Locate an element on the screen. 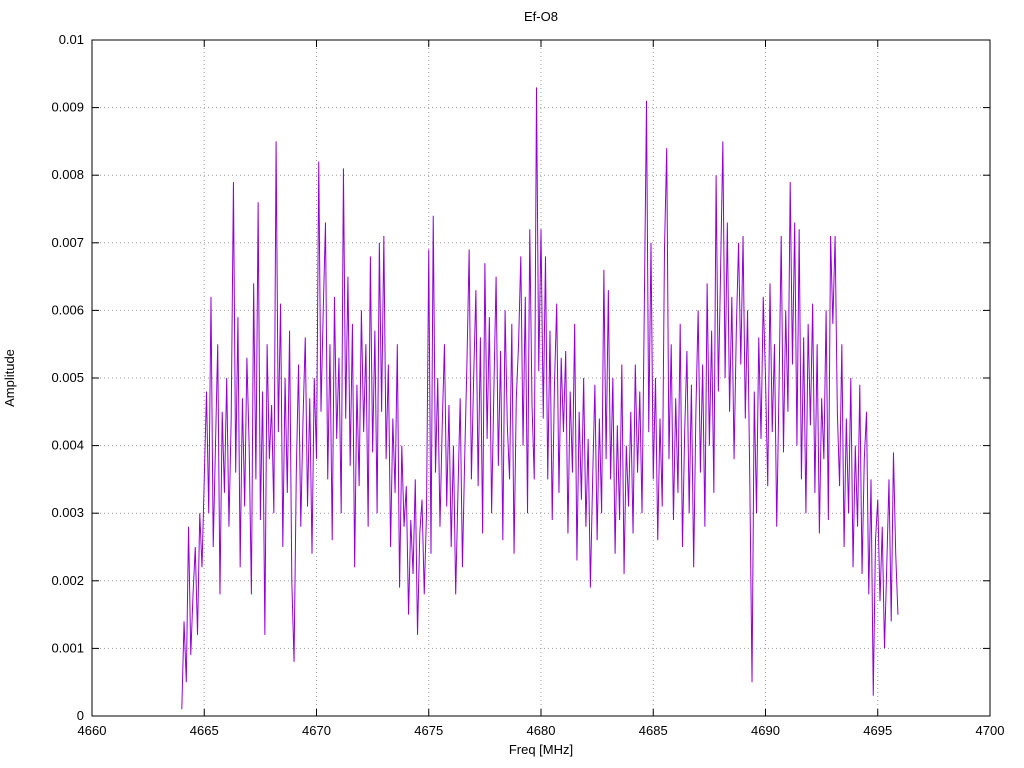  y-tick-label: 0.007 is located at coordinates (67, 242).